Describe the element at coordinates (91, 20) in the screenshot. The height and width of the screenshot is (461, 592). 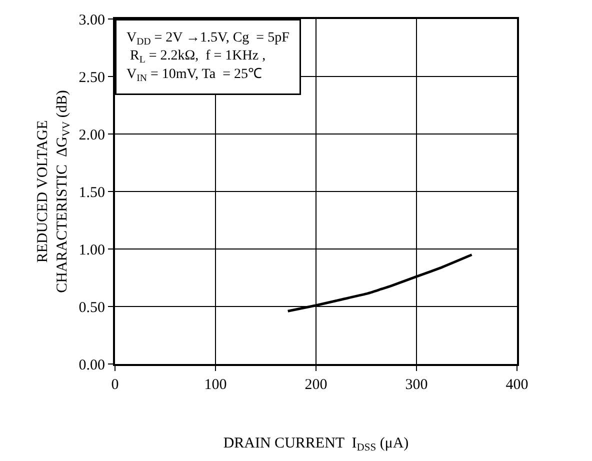
I see `y-tick-label: 3.00` at that location.